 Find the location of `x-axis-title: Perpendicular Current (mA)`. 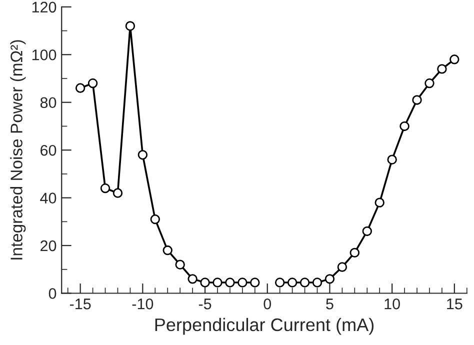

x-axis-title: Perpendicular Current (mA) is located at coordinates (264, 326).